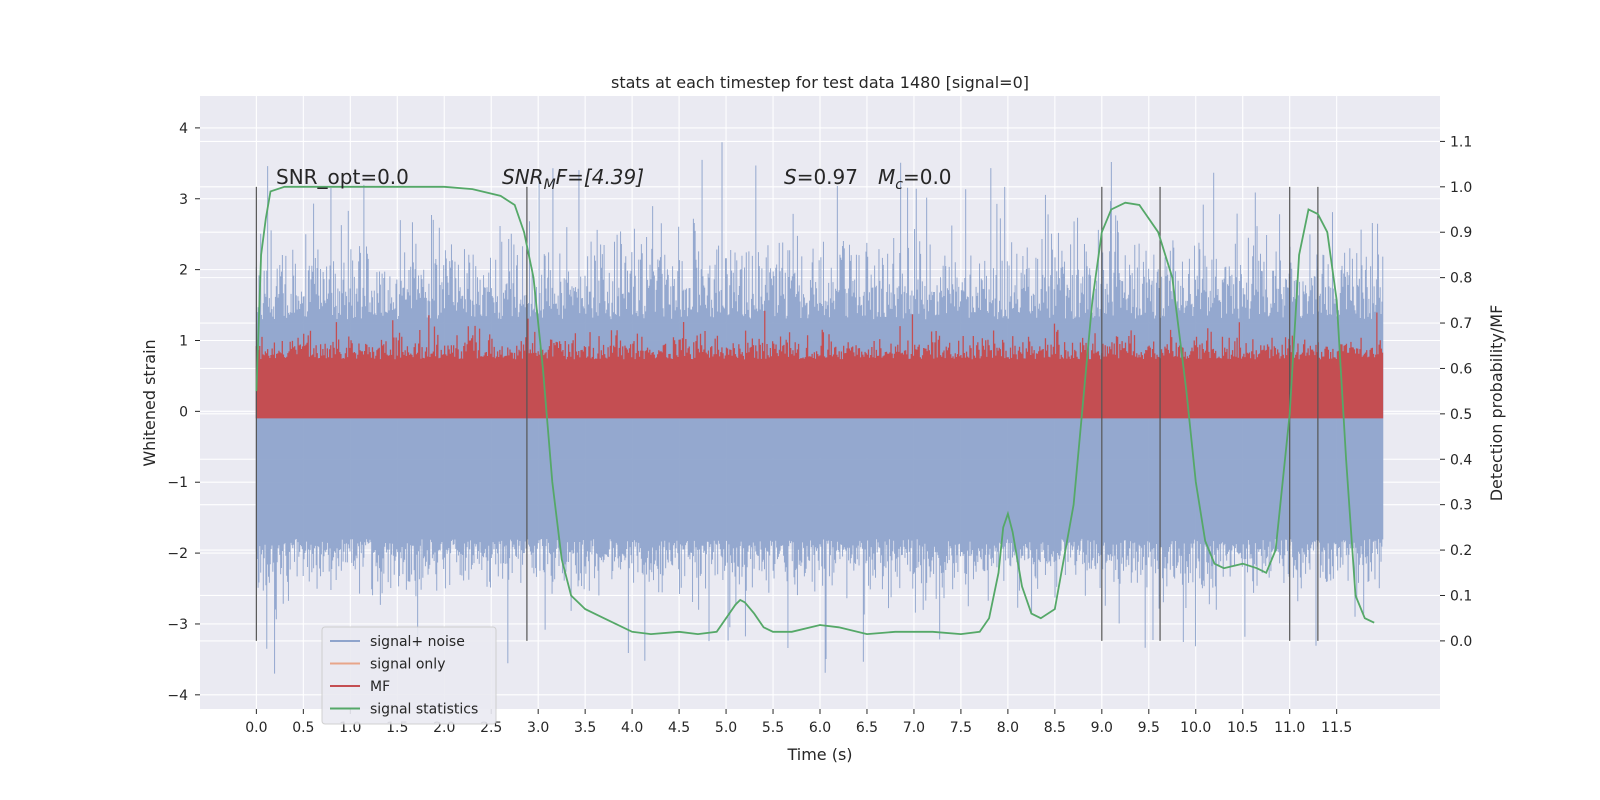 The image size is (1600, 800). I want to click on x-tick-label: 10.0, so click(1195, 728).